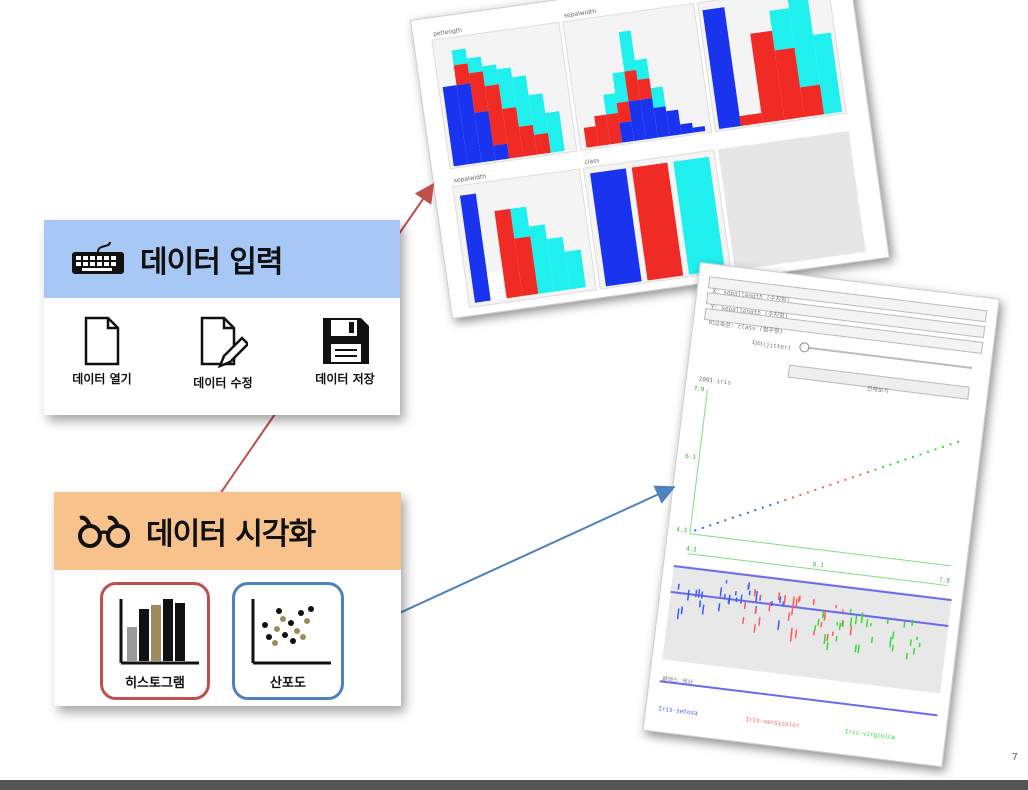 The image size is (1028, 790). Describe the element at coordinates (102, 341) in the screenshot. I see `file-icon` at that location.